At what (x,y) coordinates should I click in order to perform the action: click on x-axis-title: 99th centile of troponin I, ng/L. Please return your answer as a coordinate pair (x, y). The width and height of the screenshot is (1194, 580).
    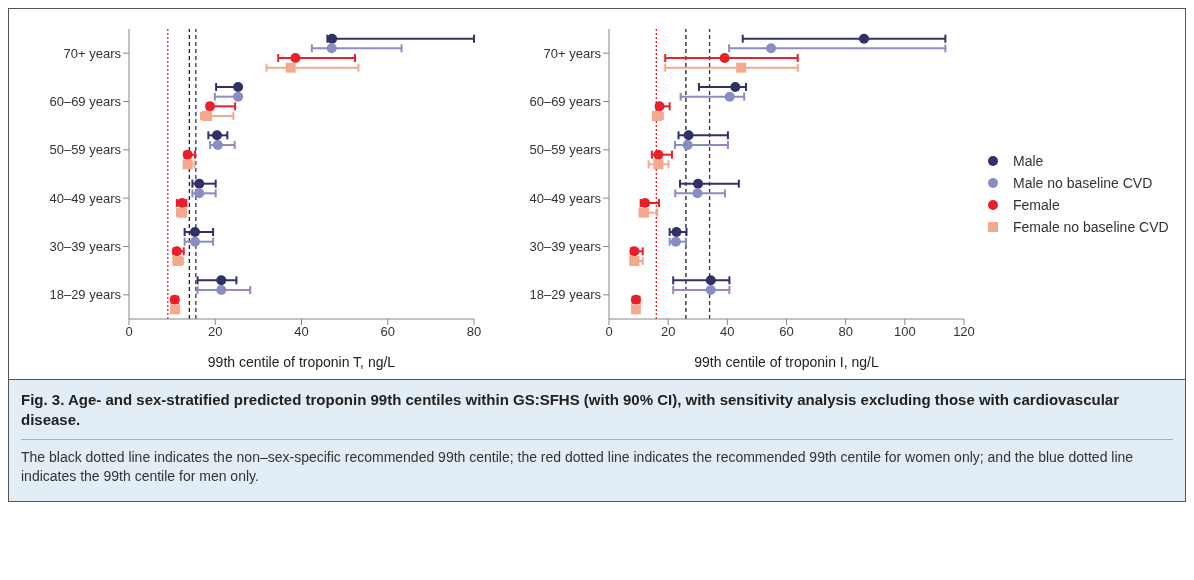
    Looking at the image, I should click on (786, 362).